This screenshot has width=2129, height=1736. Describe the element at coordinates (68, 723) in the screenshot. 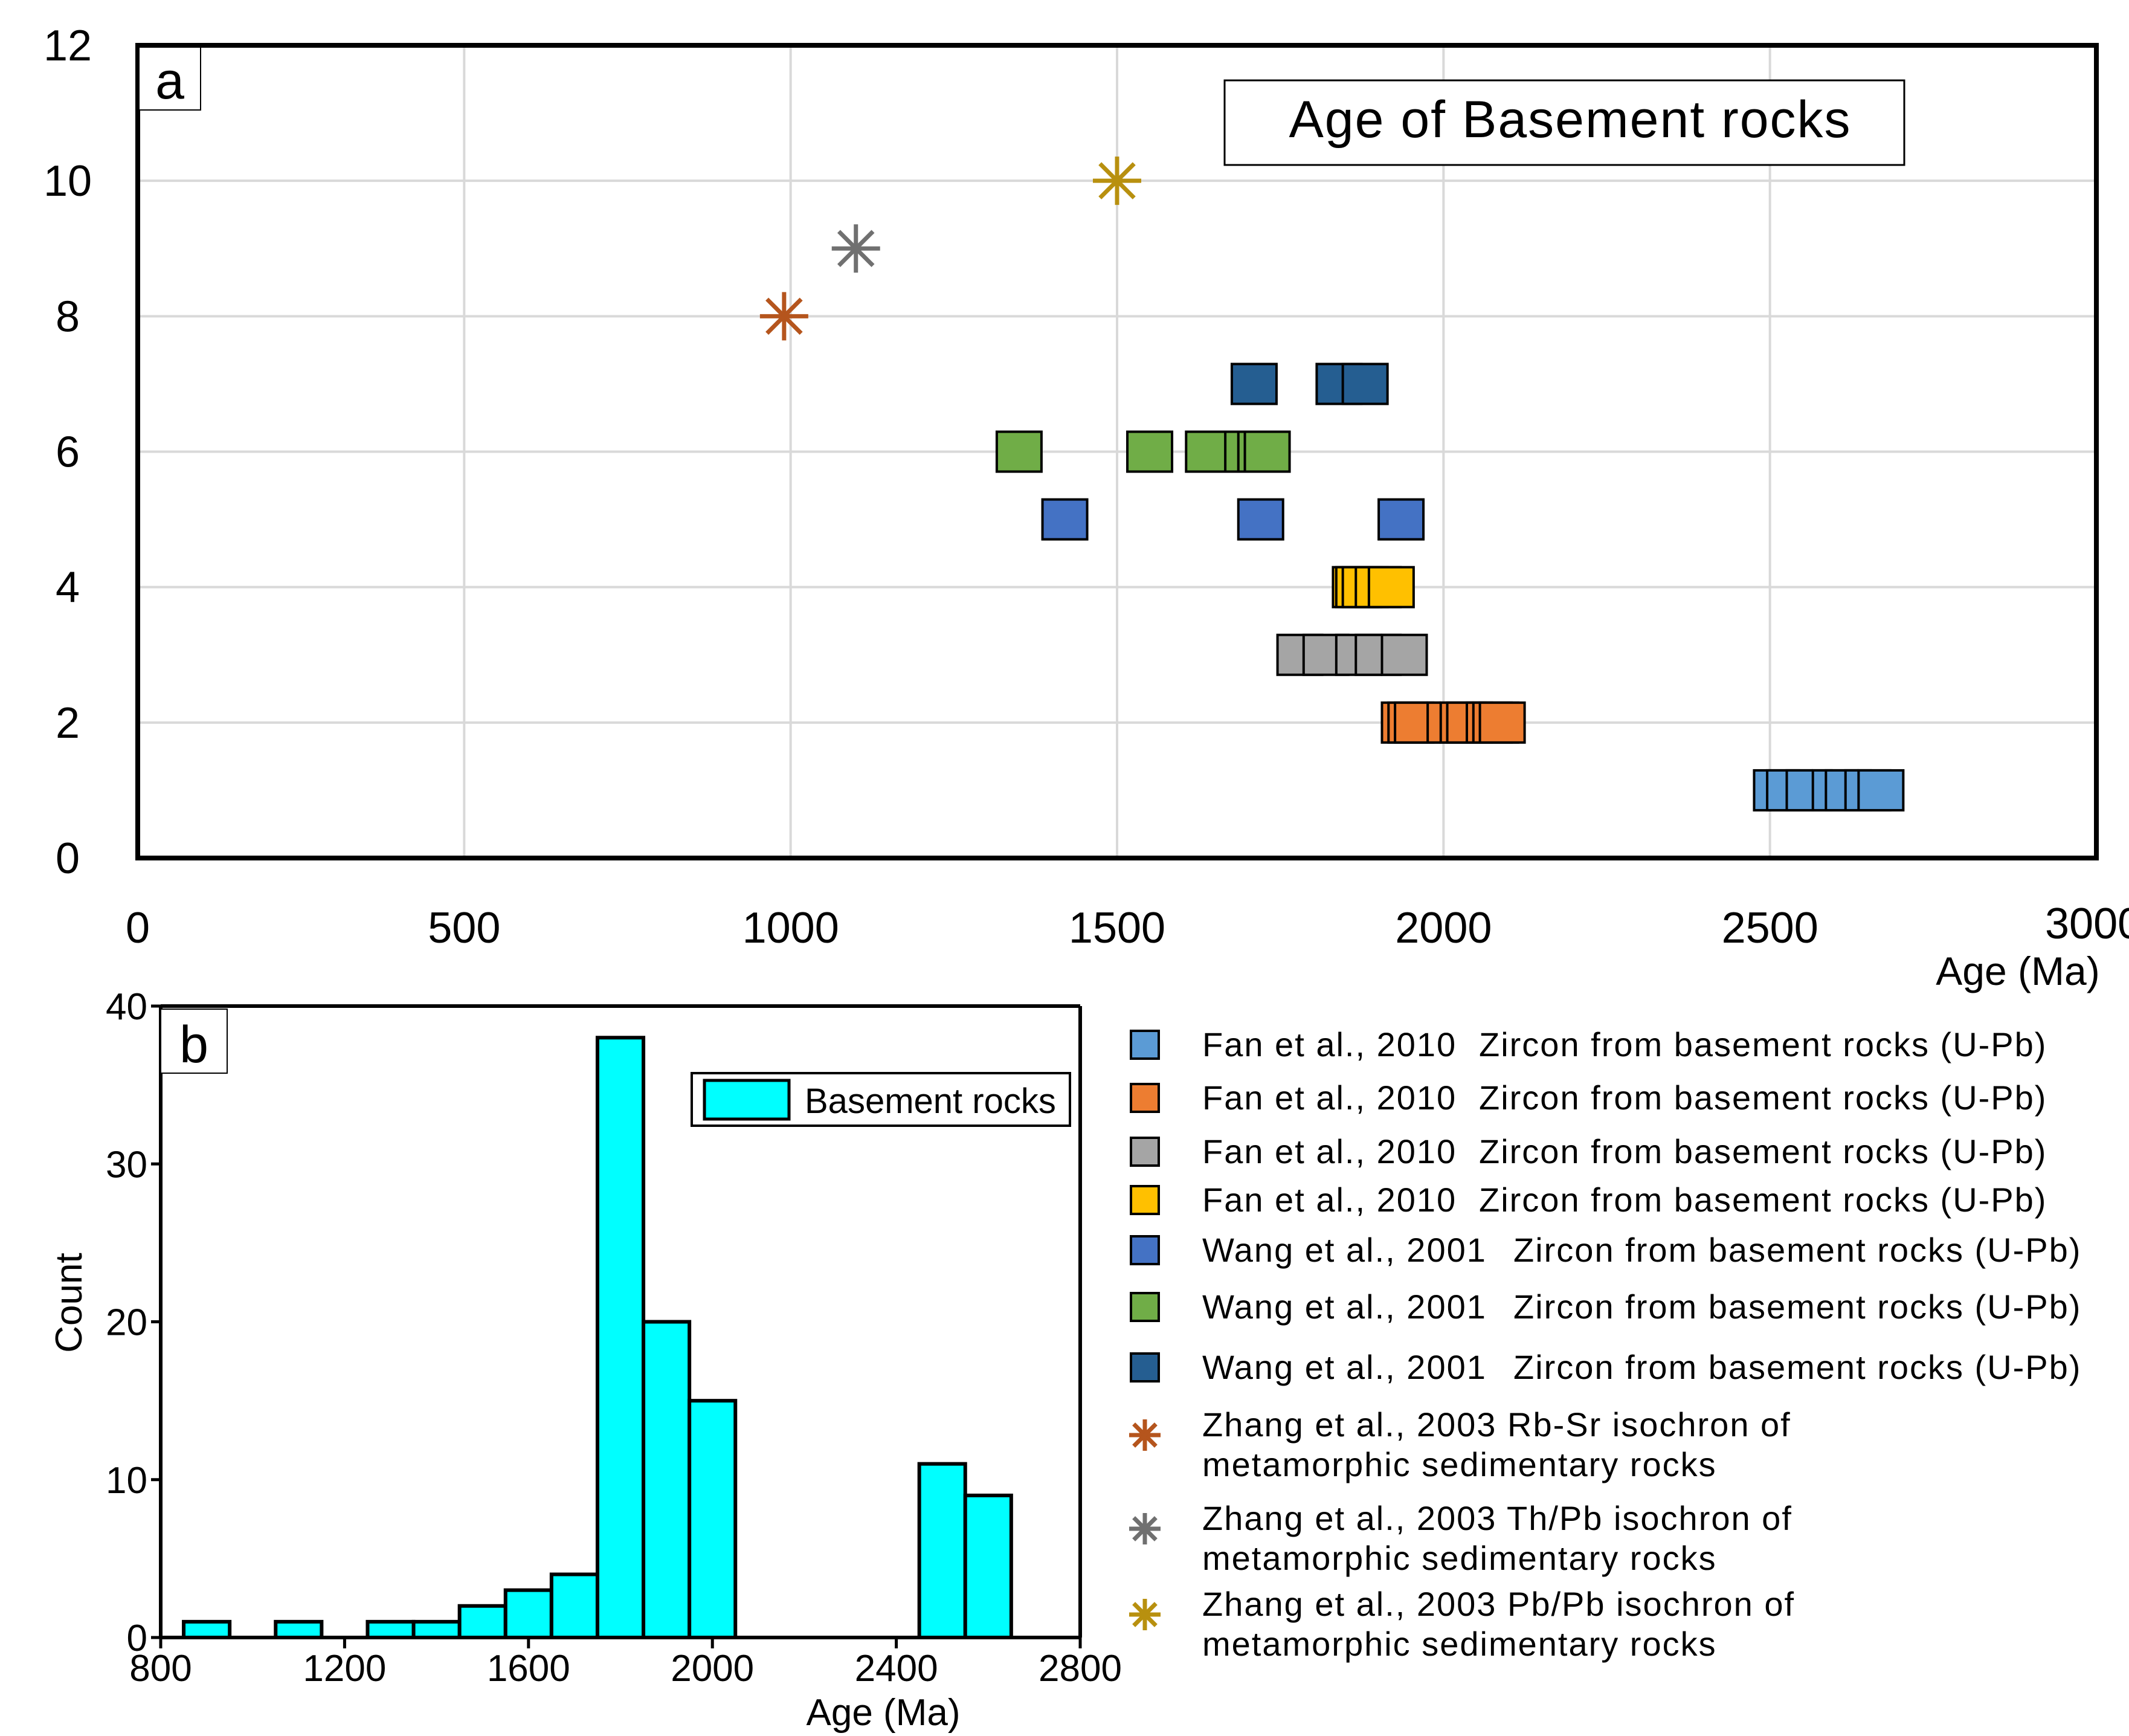

I see `panel-a-y-tick-label: 2` at that location.